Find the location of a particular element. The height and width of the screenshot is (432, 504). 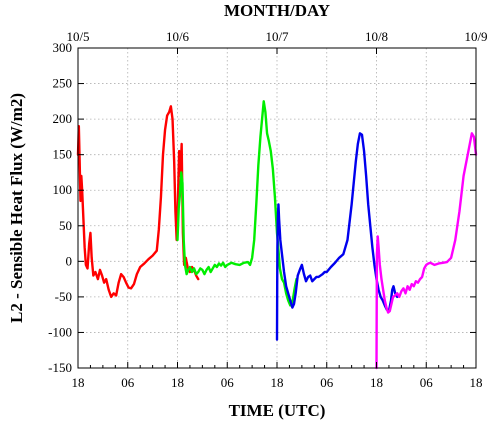

y-tick-label: 150 is located at coordinates (63, 154).